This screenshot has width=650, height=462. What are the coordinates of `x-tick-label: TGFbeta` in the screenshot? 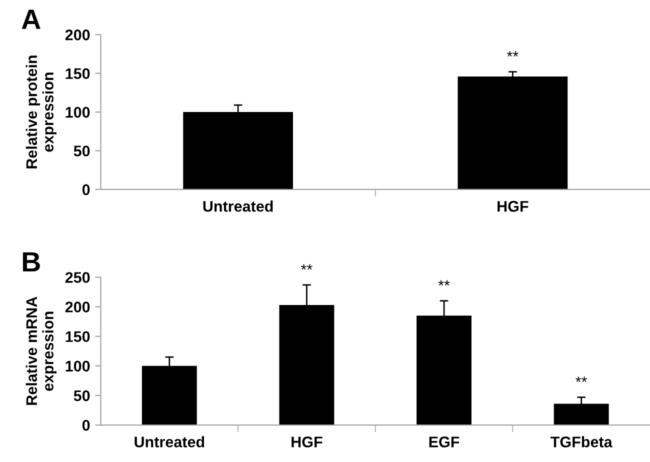 It's located at (581, 442).